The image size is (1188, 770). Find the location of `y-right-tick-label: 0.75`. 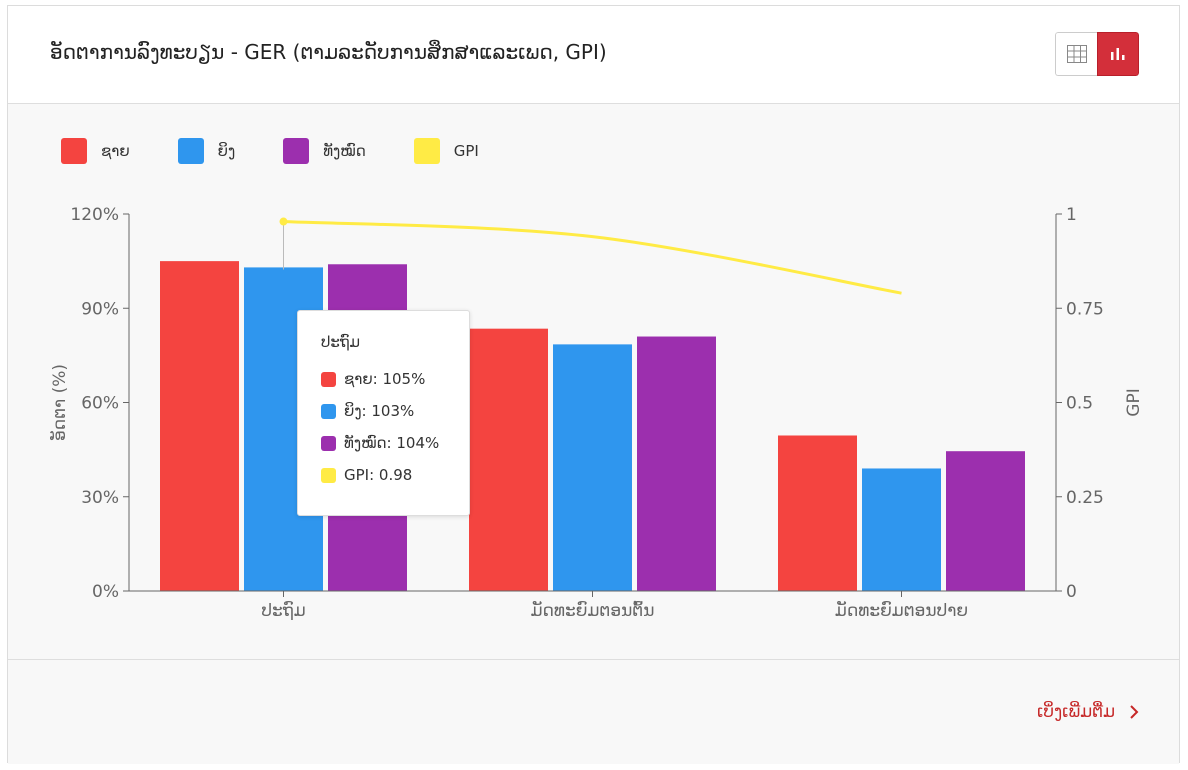

y-right-tick-label: 0.75 is located at coordinates (1085, 309).